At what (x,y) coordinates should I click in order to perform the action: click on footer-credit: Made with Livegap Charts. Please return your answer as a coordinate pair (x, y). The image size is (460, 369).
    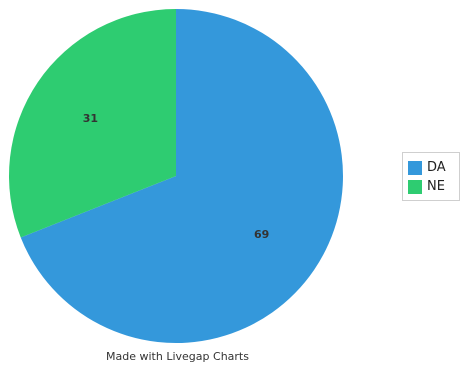
    Looking at the image, I should click on (177, 356).